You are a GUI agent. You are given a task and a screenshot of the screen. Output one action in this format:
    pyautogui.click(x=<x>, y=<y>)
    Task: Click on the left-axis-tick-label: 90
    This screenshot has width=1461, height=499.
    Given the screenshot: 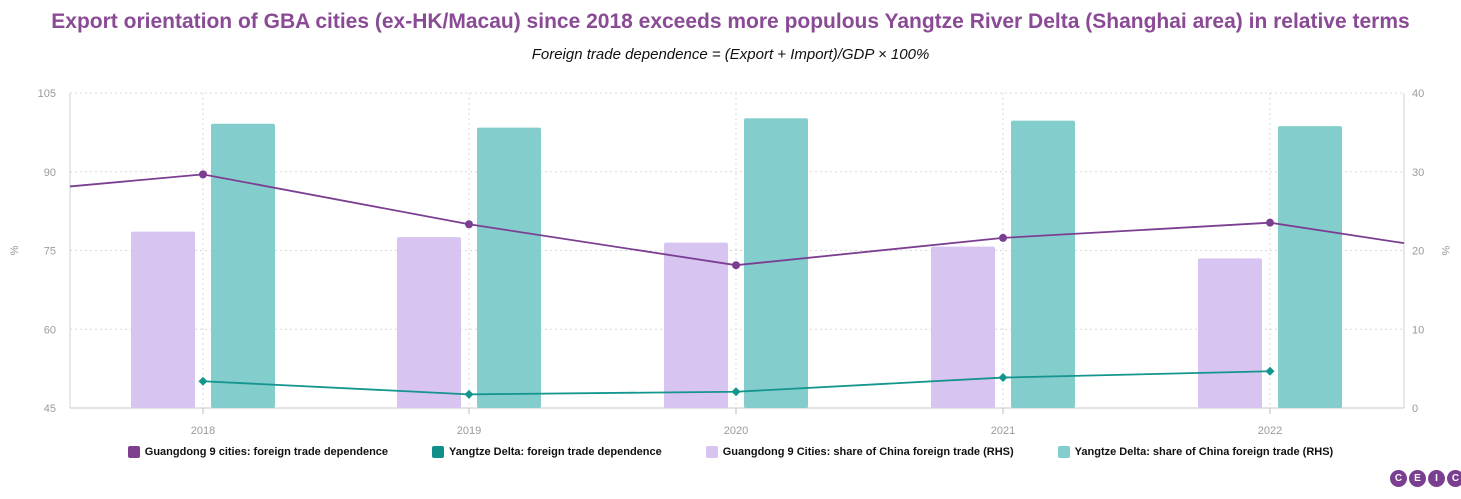 What is the action you would take?
    pyautogui.click(x=50, y=173)
    